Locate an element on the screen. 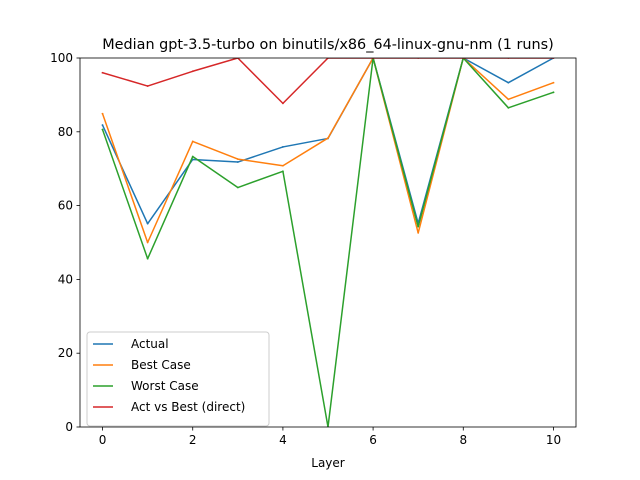  x-tick-label: 10 is located at coordinates (553, 440).